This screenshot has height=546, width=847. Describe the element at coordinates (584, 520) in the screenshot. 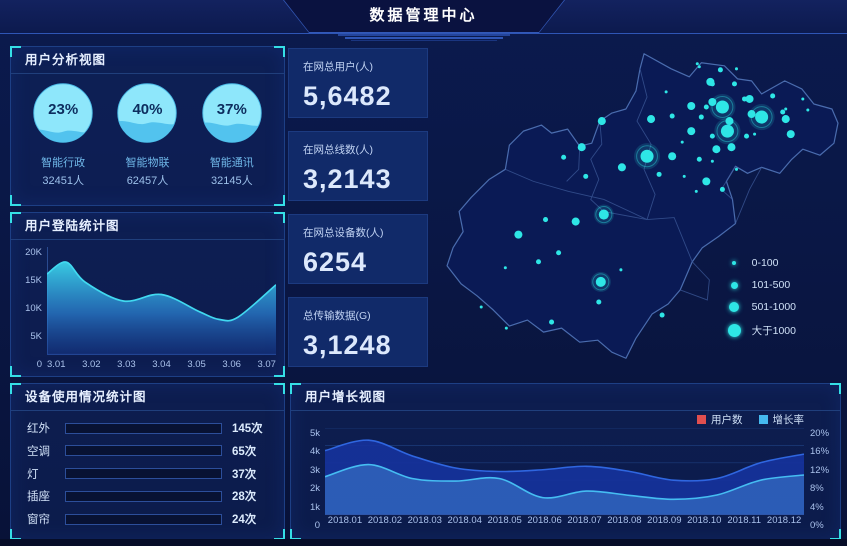

I see `tick-label: 2018.07` at that location.